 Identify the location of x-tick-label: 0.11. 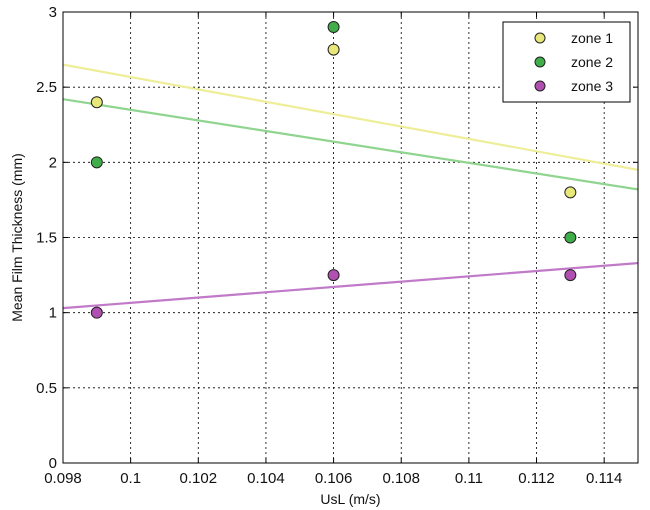
(469, 478).